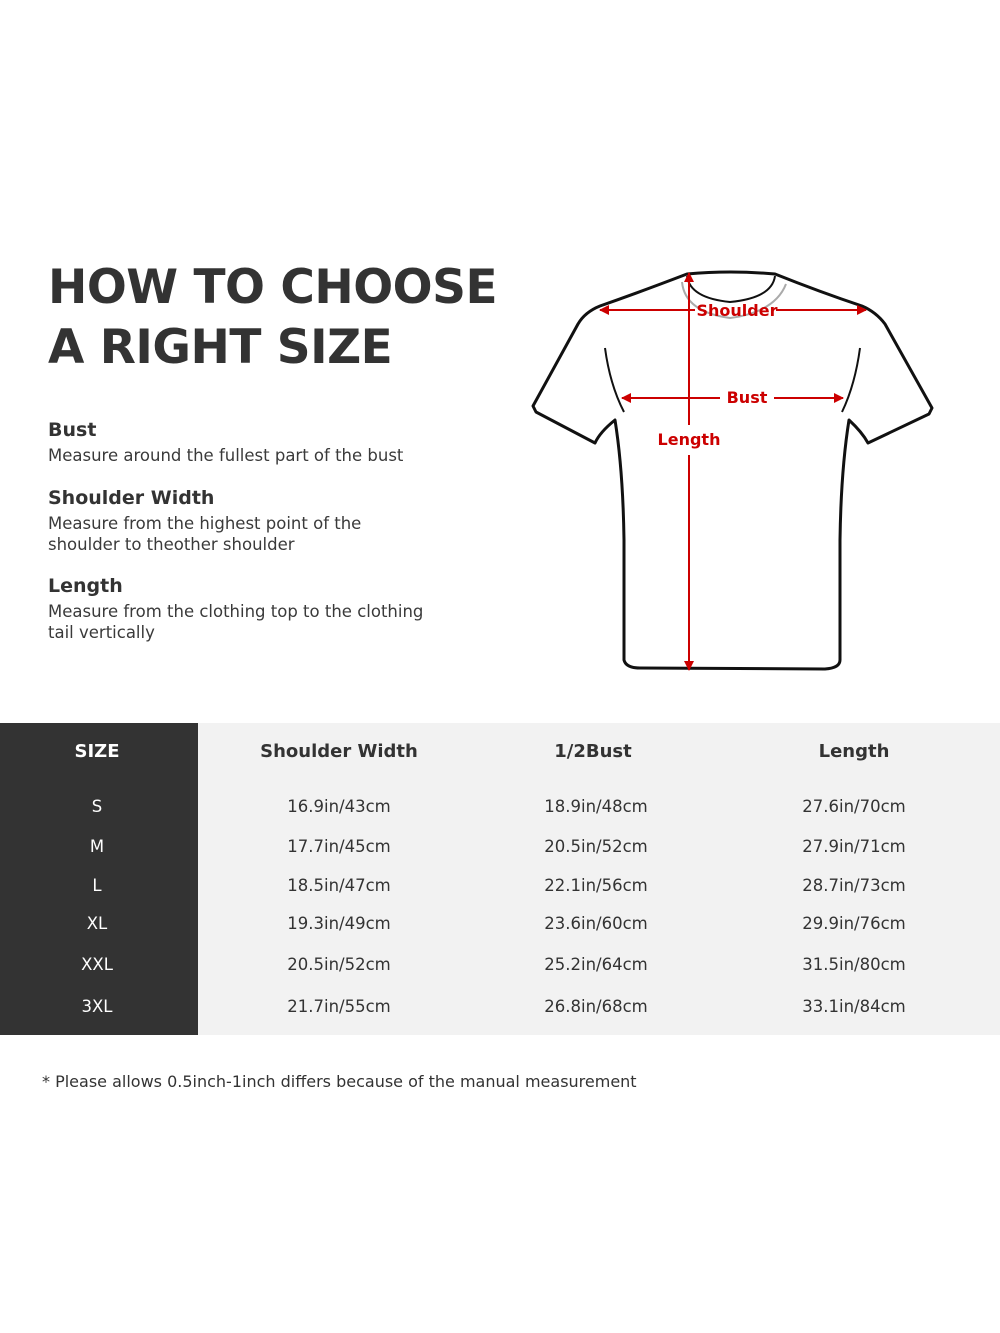 The height and width of the screenshot is (1333, 1000). I want to click on size-label: XXL, so click(97, 964).